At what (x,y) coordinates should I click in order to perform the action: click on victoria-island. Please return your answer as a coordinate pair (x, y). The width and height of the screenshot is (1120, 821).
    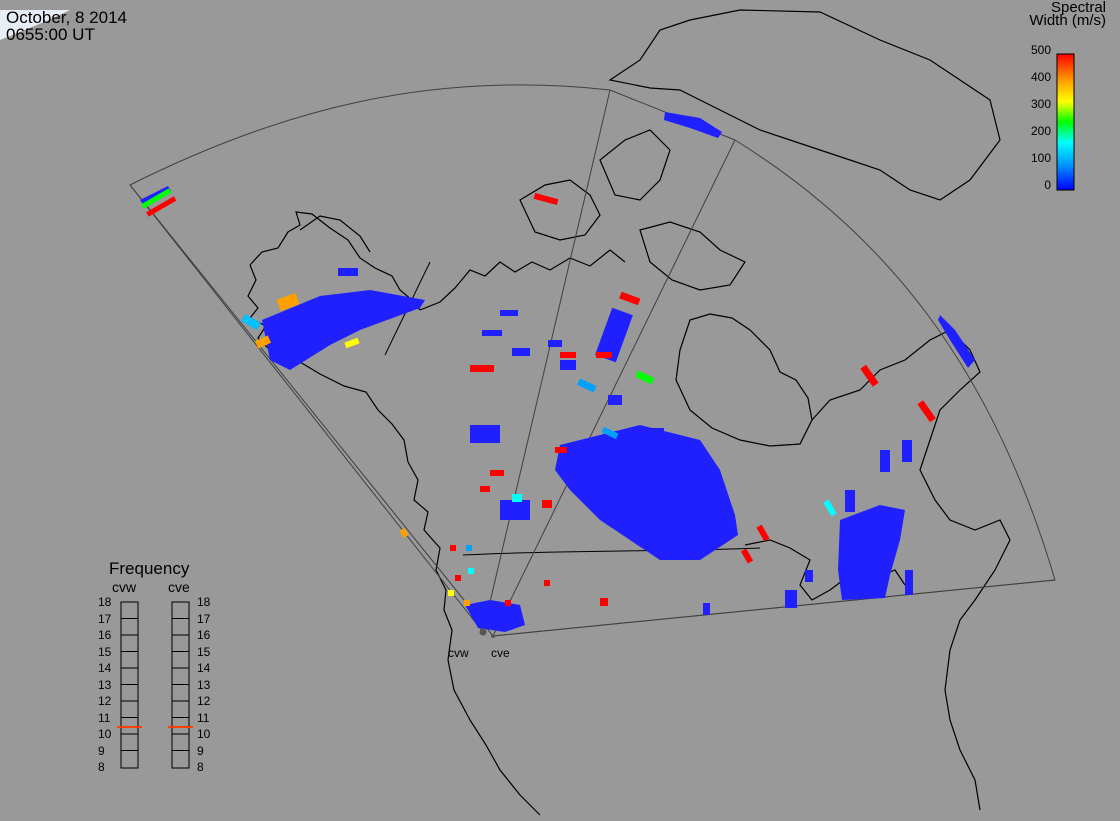
    Looking at the image, I should click on (560, 210).